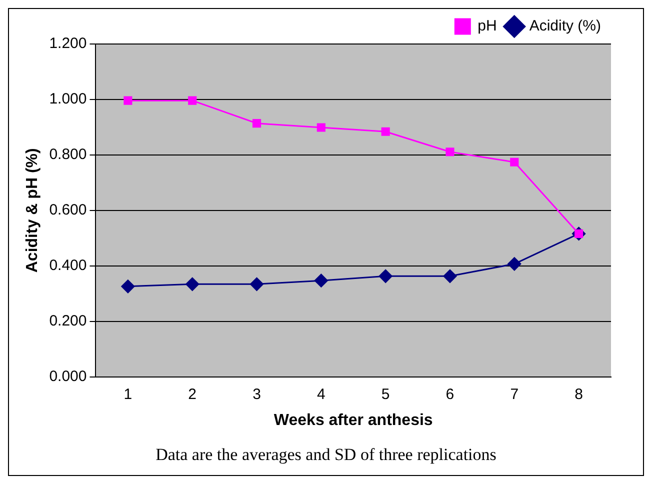  I want to click on x-tick-label: 2, so click(192, 394).